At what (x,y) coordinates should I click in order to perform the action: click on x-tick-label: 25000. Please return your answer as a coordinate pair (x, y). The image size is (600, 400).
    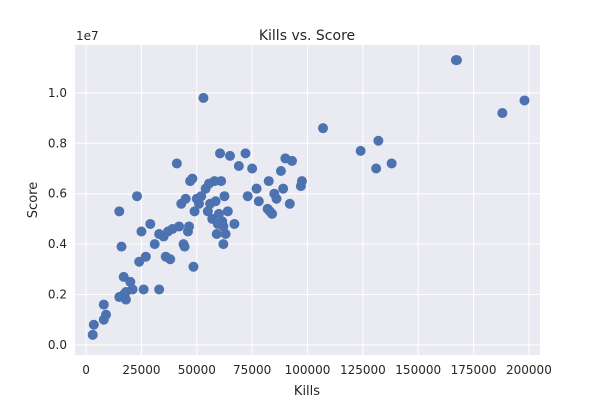
    Looking at the image, I should click on (141, 370).